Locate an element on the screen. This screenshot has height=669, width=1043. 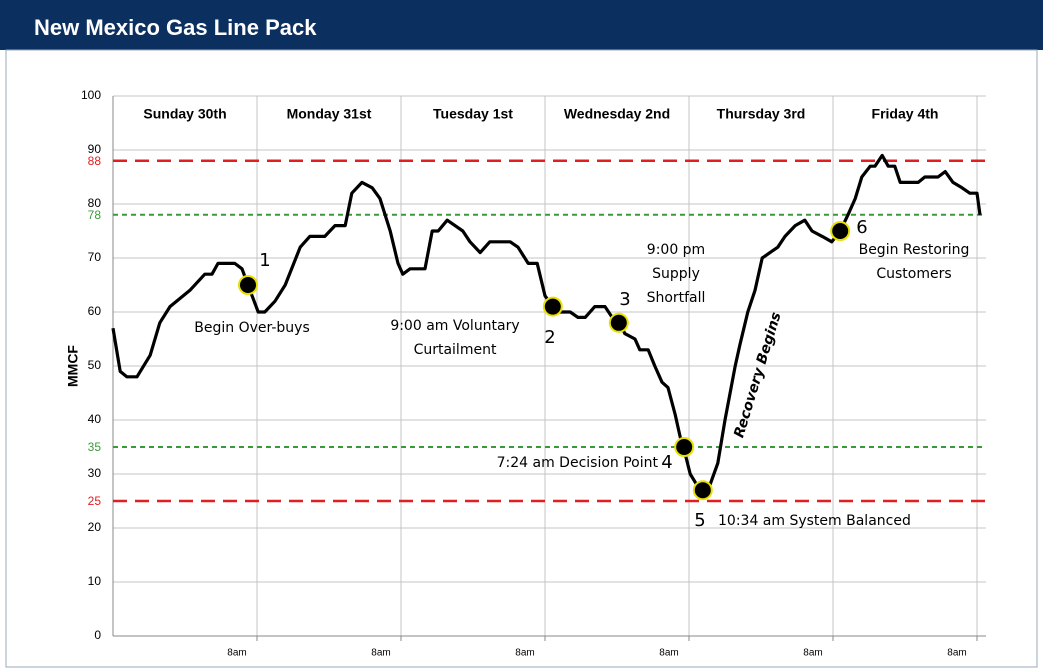
y-tick-label: 30 is located at coordinates (95, 473).